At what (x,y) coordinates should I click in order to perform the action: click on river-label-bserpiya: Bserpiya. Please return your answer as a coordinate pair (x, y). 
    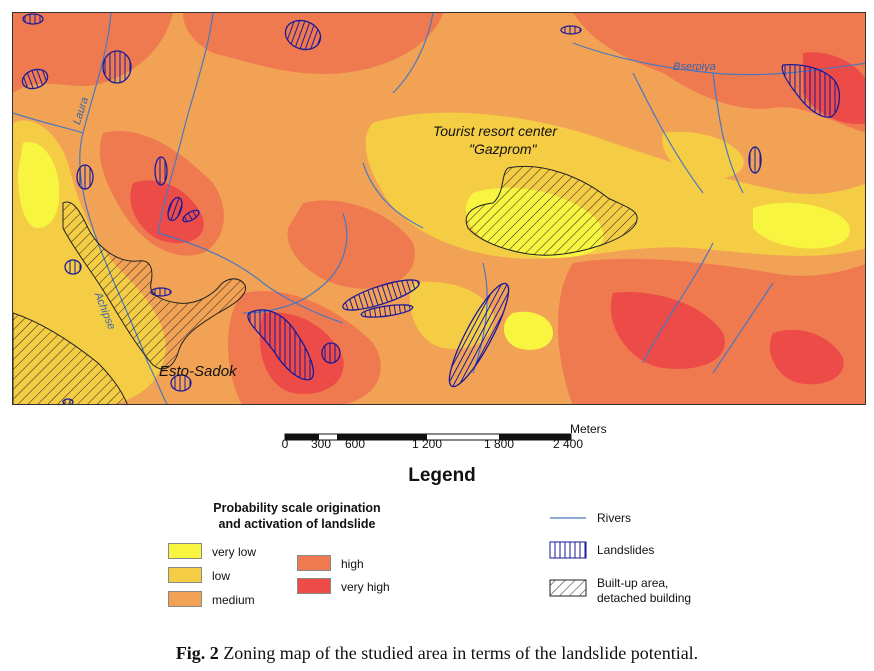
    Looking at the image, I should click on (694, 67).